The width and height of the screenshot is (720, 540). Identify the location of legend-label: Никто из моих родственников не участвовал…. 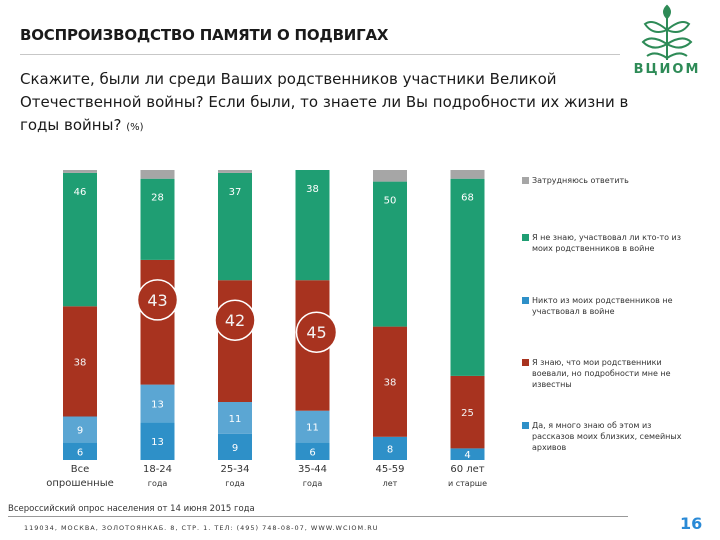
(602, 306).